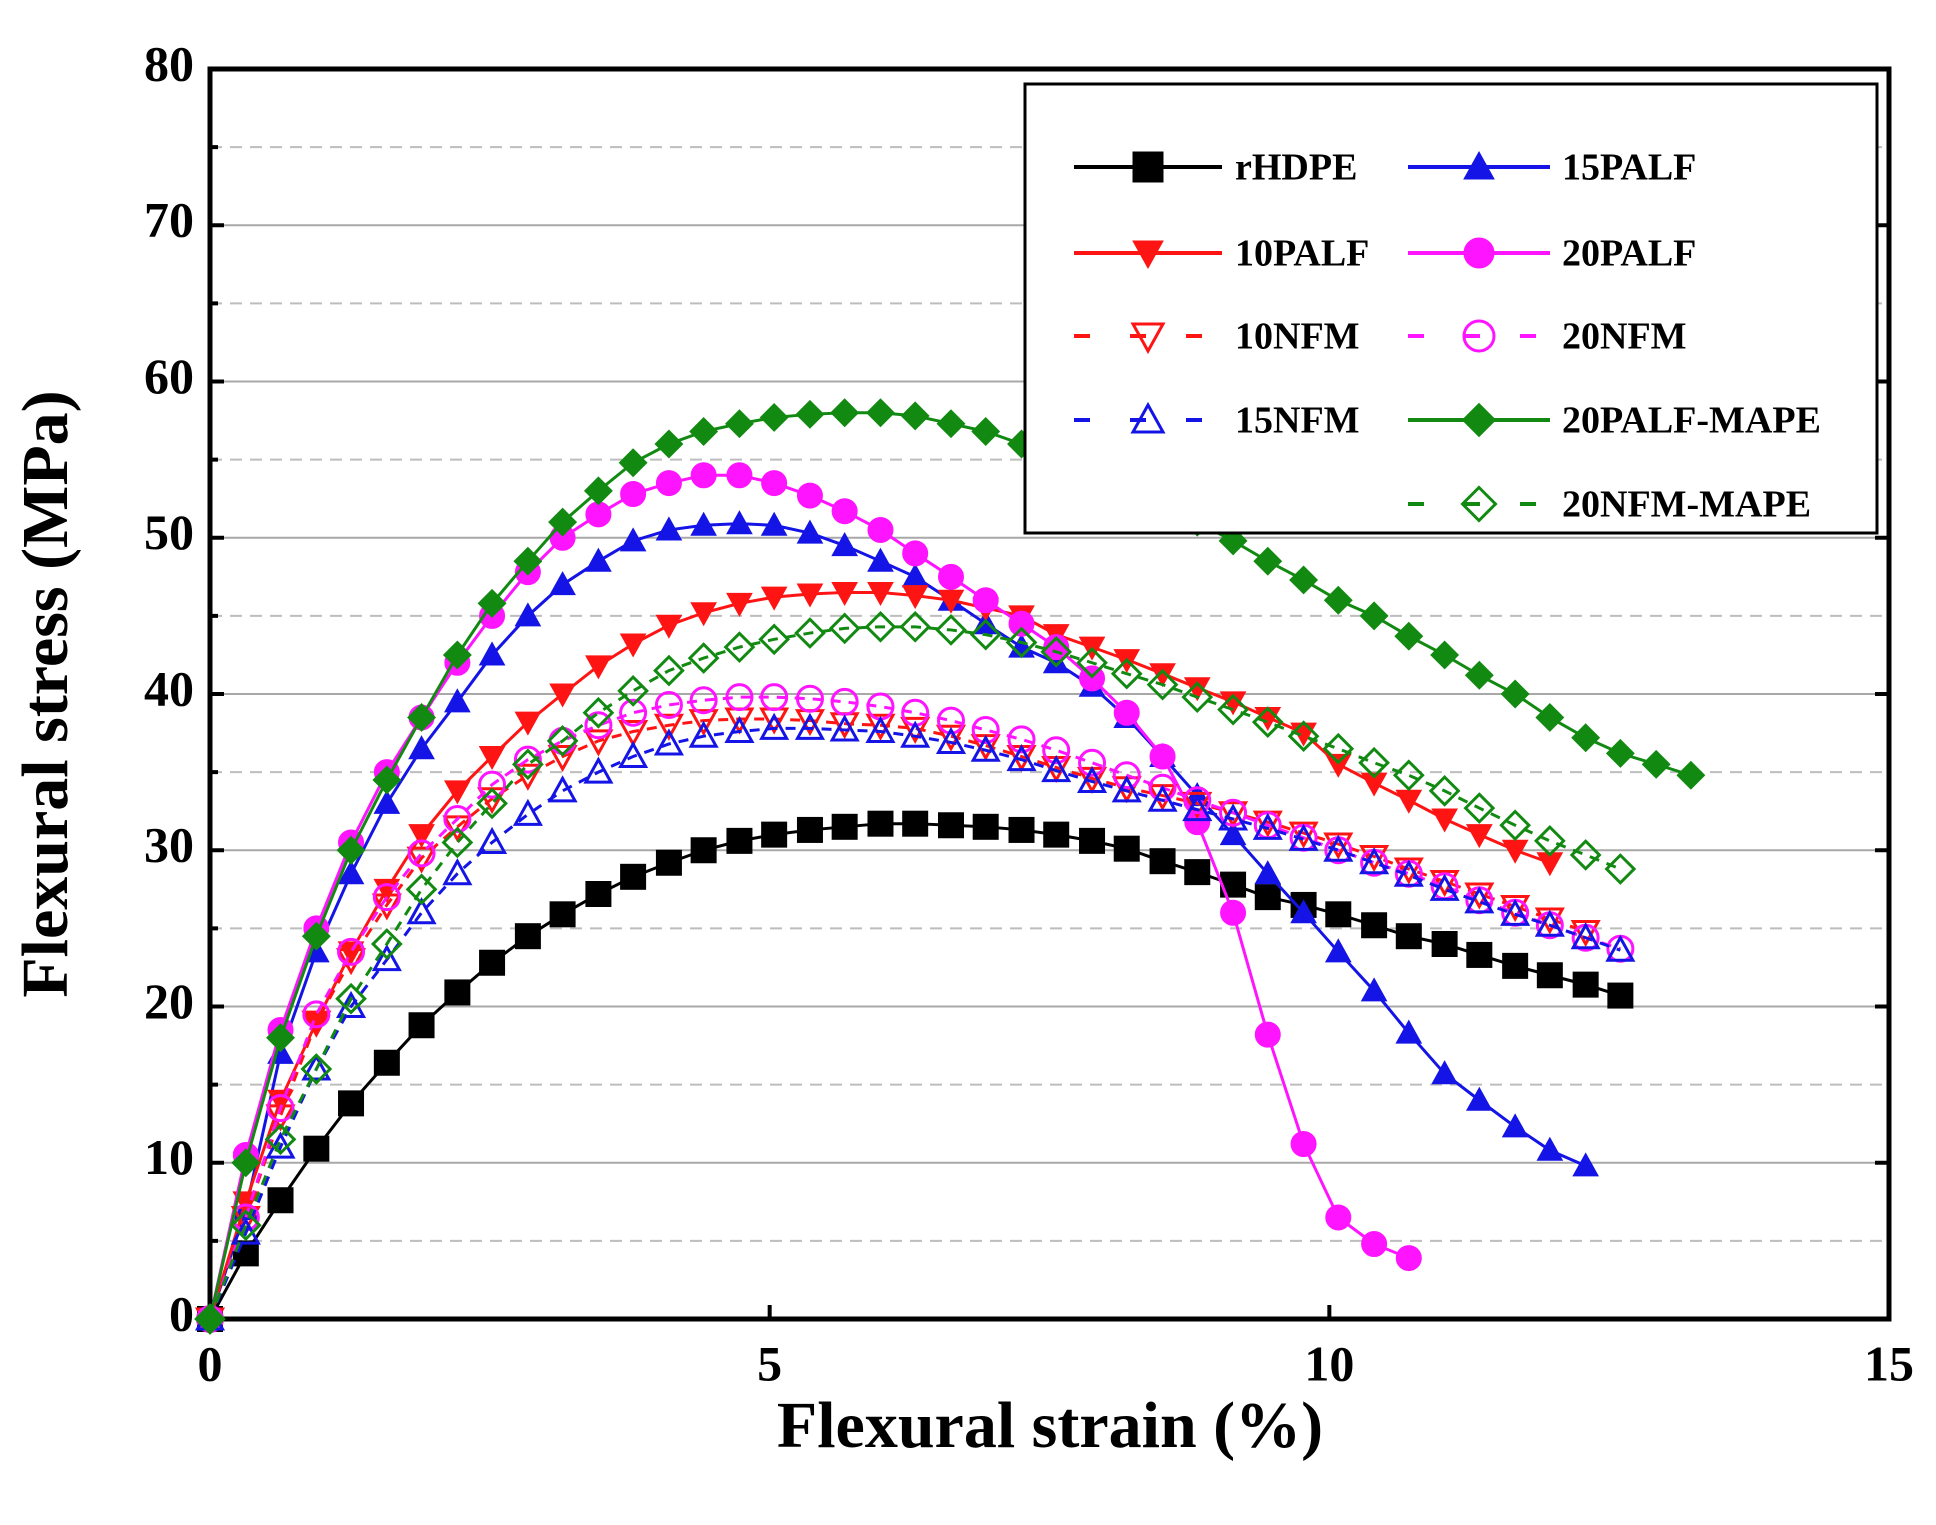 The width and height of the screenshot is (1936, 1525). What do you see at coordinates (169, 1001) in the screenshot?
I see `y-tick-label: 20` at bounding box center [169, 1001].